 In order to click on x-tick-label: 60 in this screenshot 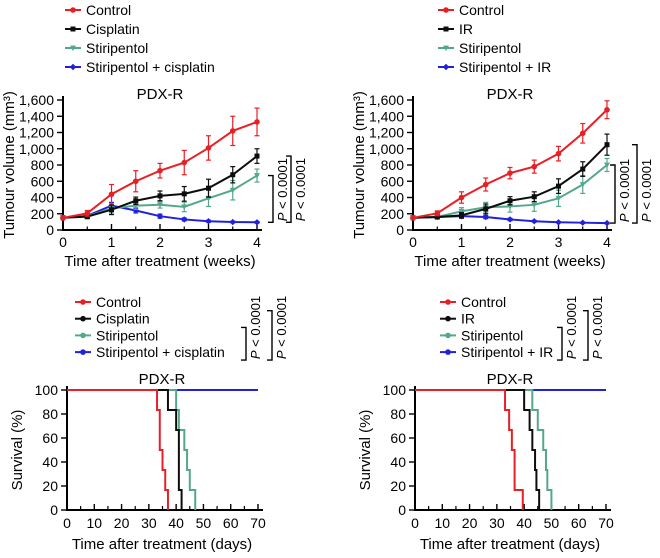, I will do `click(231, 523)`.